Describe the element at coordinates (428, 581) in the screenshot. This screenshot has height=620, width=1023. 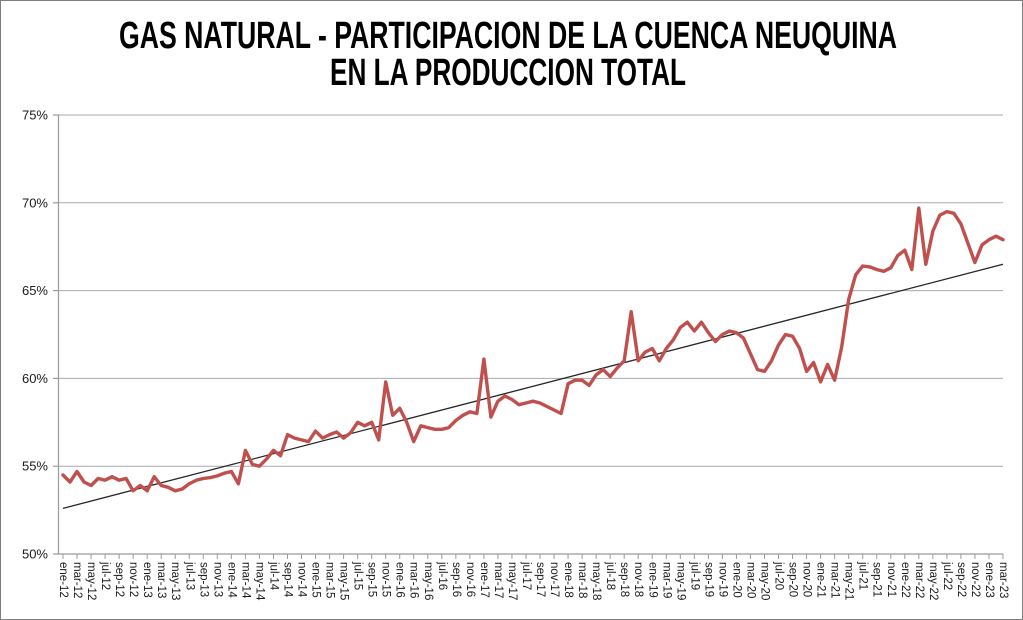
I see `x-tick-label: may-16` at that location.